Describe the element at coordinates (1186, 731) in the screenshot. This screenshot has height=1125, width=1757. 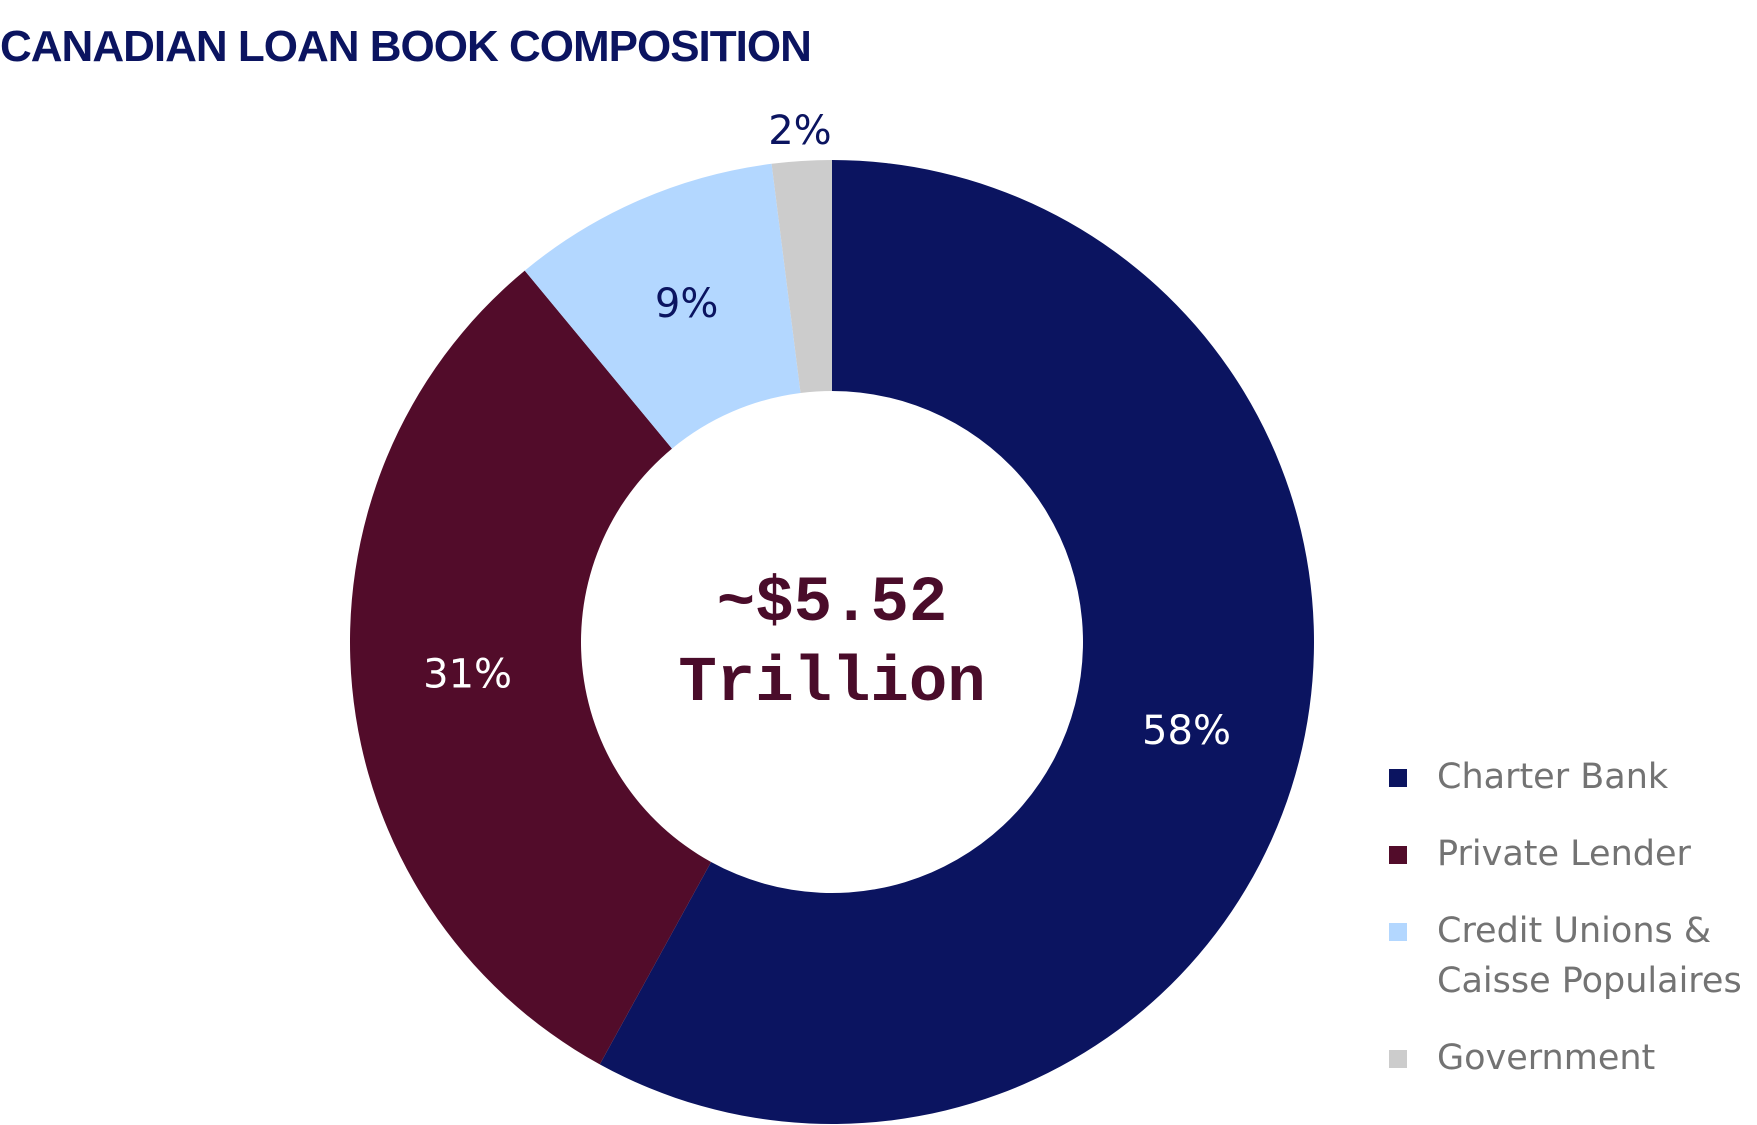
I see `slice-label-charter-bank: 58%` at that location.